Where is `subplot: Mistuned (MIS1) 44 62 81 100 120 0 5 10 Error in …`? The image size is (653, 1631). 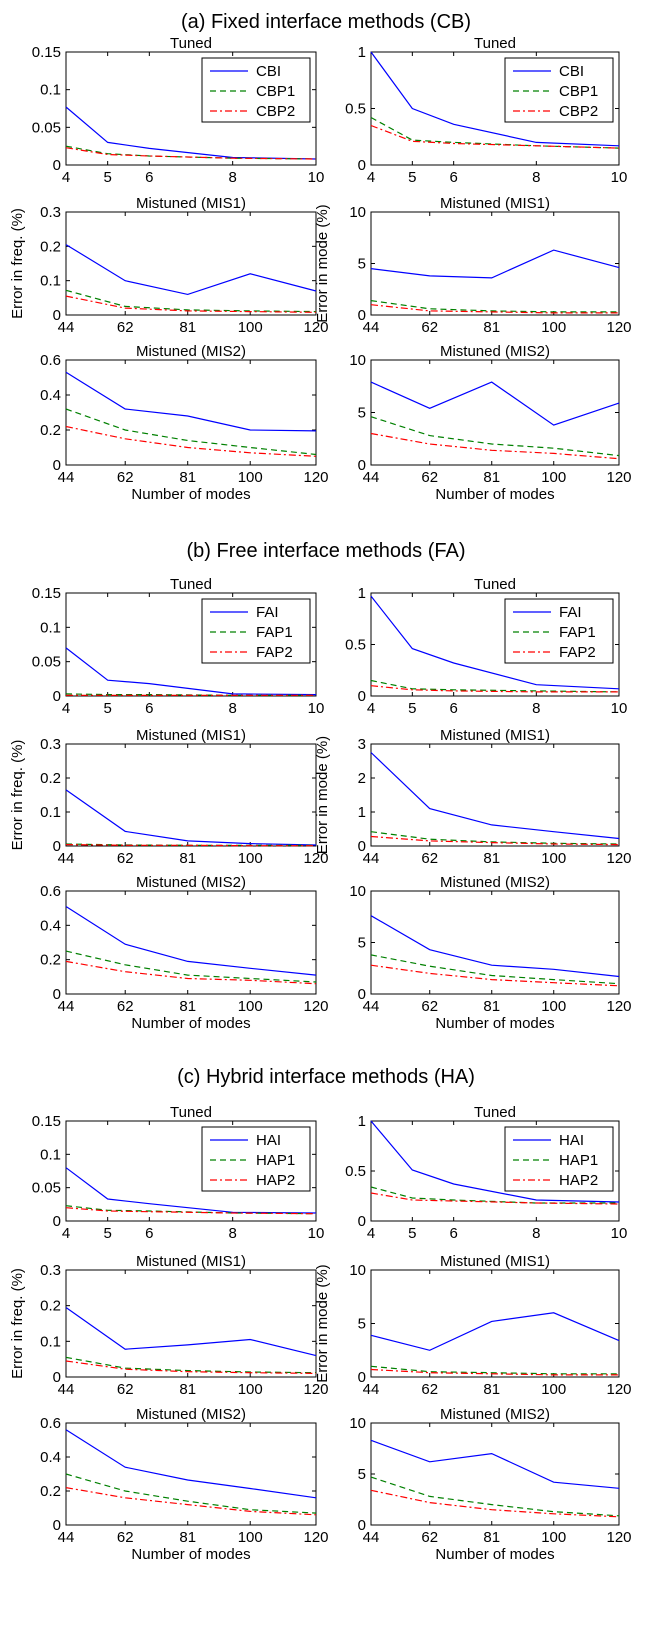
subplot: Mistuned (MIS1) 44 62 81 100 120 0 5 10 Error in … is located at coordinates (473, 1325).